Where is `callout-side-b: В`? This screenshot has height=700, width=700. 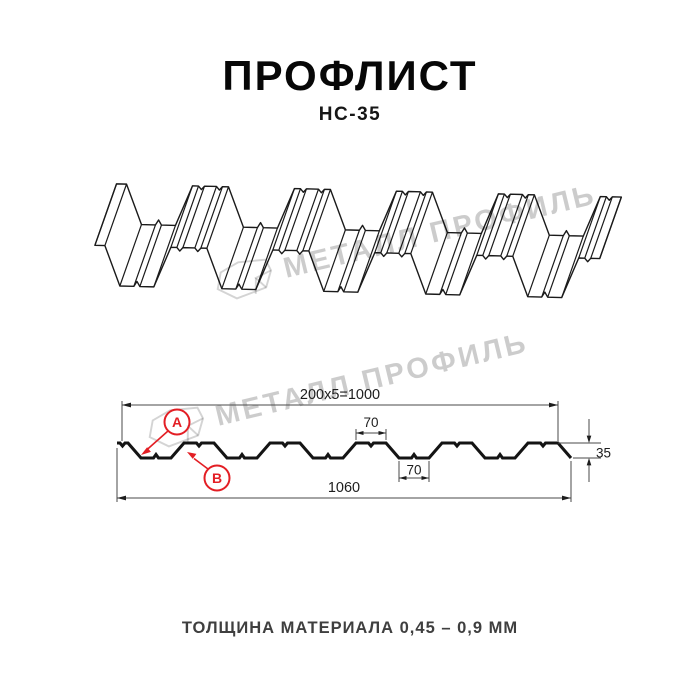 callout-side-b: В is located at coordinates (209, 472).